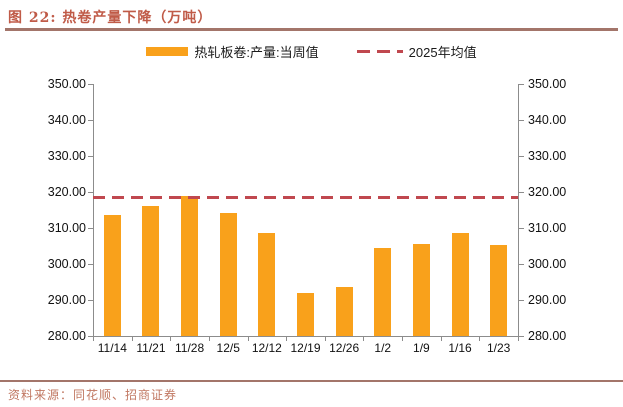 The width and height of the screenshot is (623, 407). Describe the element at coordinates (547, 120) in the screenshot. I see `y-axis-tick-label-right: 340.00` at that location.